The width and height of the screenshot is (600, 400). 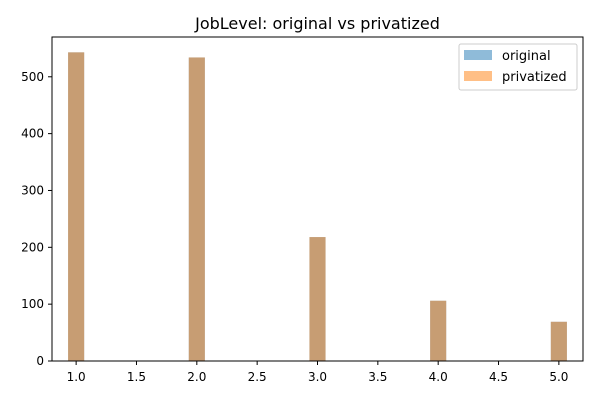 I want to click on x-tick-label: 4.5, so click(x=498, y=377).